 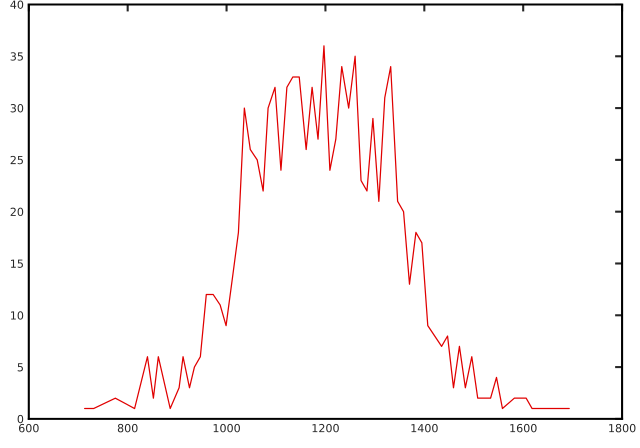 I want to click on x-tick-label: 1200, so click(x=325, y=428).